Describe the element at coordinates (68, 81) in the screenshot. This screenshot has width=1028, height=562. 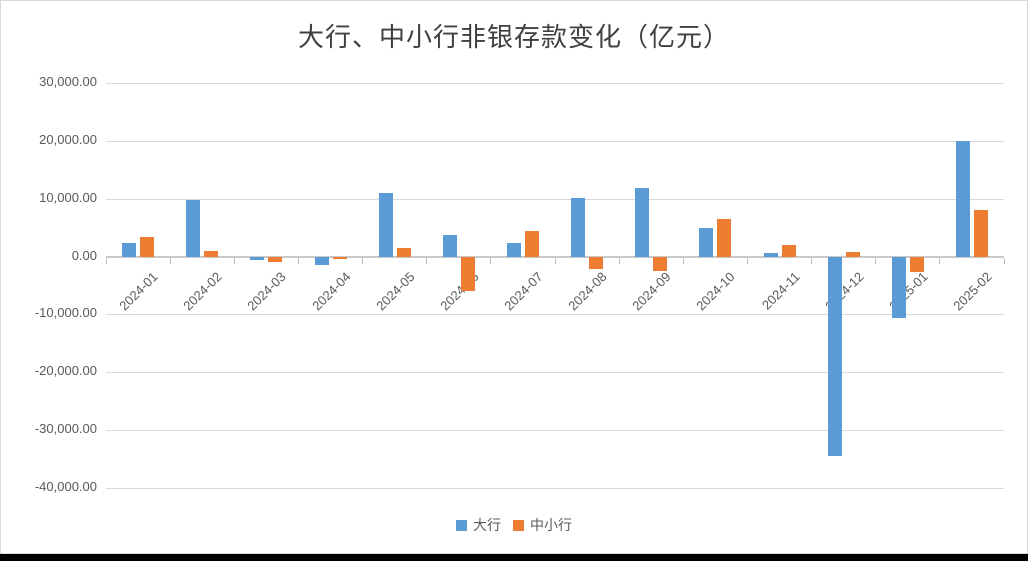
I see `y-tick-label-30000: 30,000.00` at that location.